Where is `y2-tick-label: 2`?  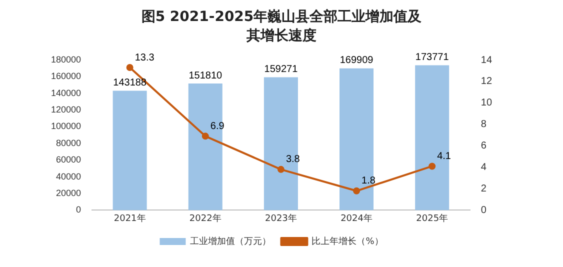
y2-tick-label: 2 is located at coordinates (483, 188).